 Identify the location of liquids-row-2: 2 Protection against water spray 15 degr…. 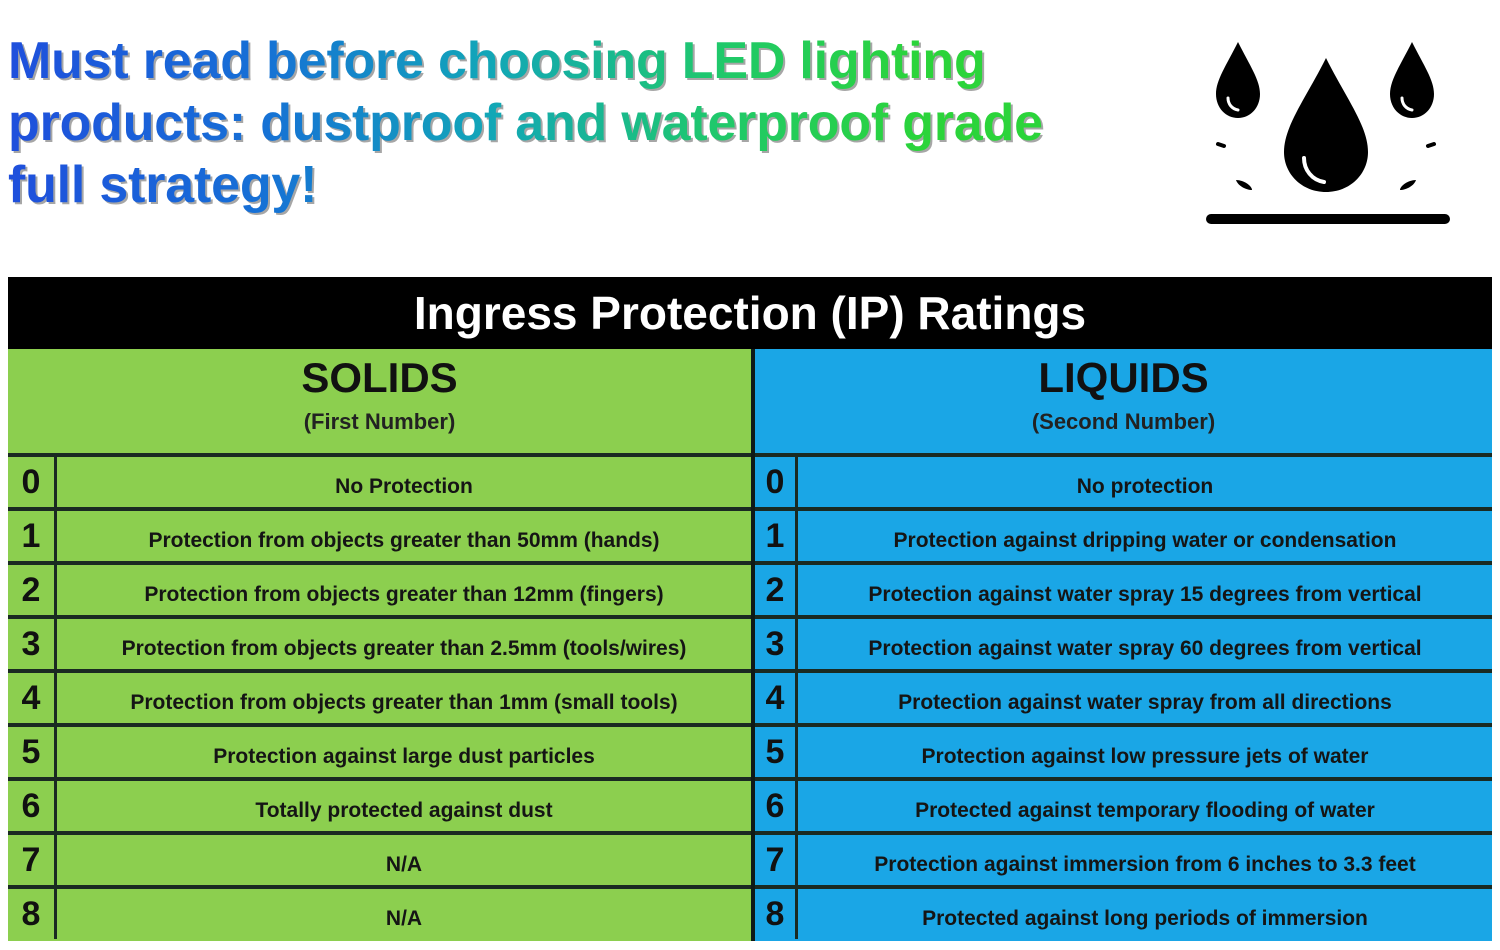
(1123, 588).